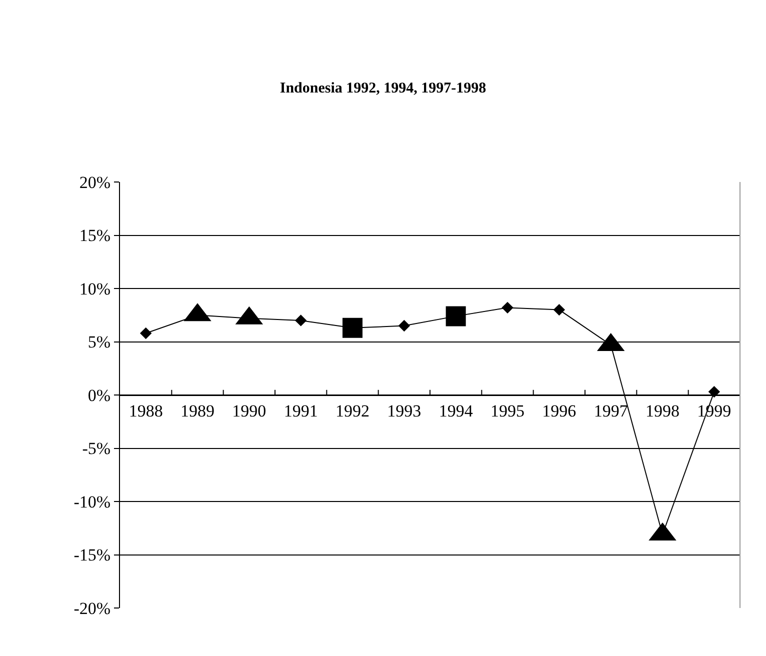 The image size is (766, 656). I want to click on x-tick-label: 1989, so click(197, 410).